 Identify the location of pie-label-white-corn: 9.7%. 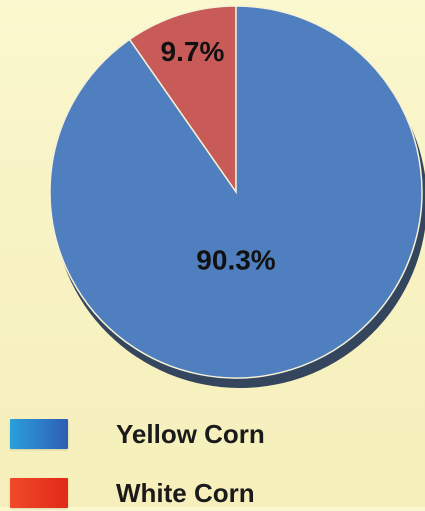
(193, 51).